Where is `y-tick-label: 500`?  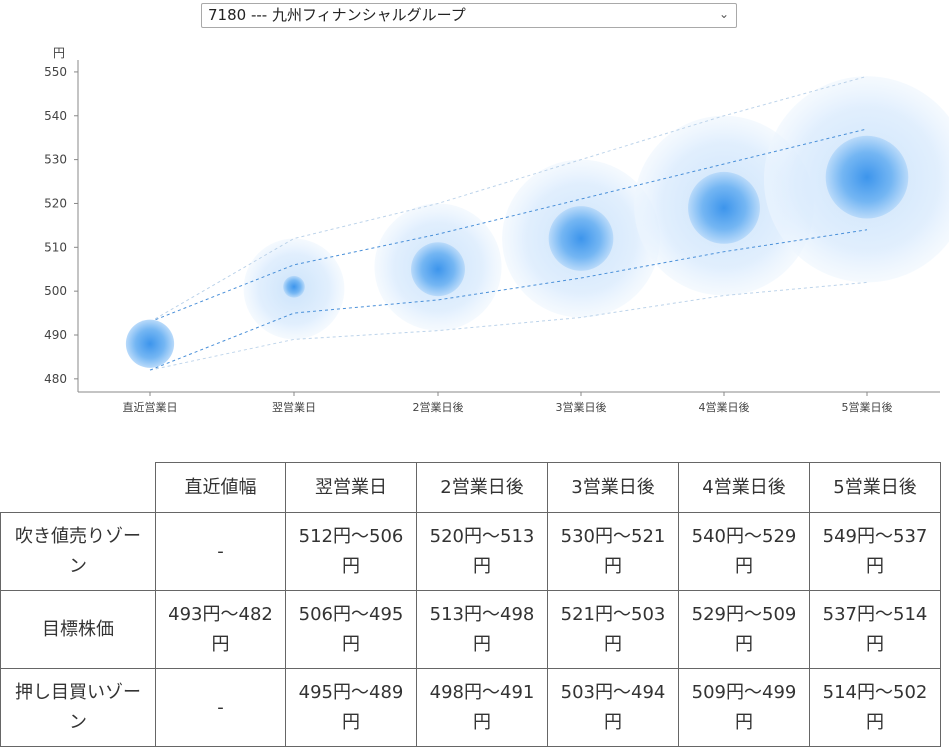
y-tick-label: 500 is located at coordinates (55, 291).